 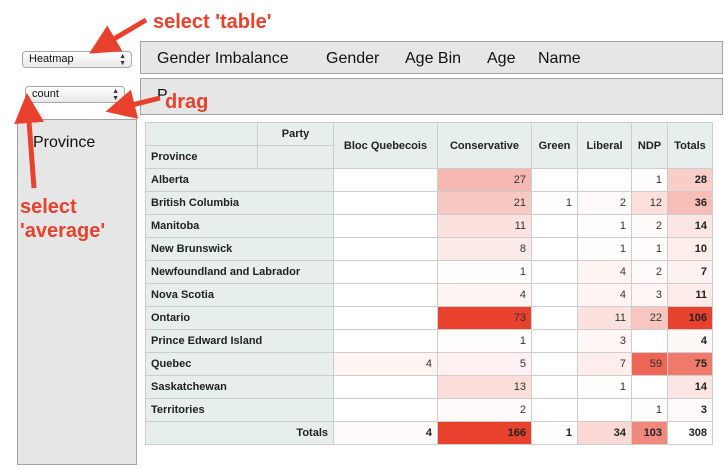 What do you see at coordinates (690, 387) in the screenshot?
I see `row-total-cell: 14` at bounding box center [690, 387].